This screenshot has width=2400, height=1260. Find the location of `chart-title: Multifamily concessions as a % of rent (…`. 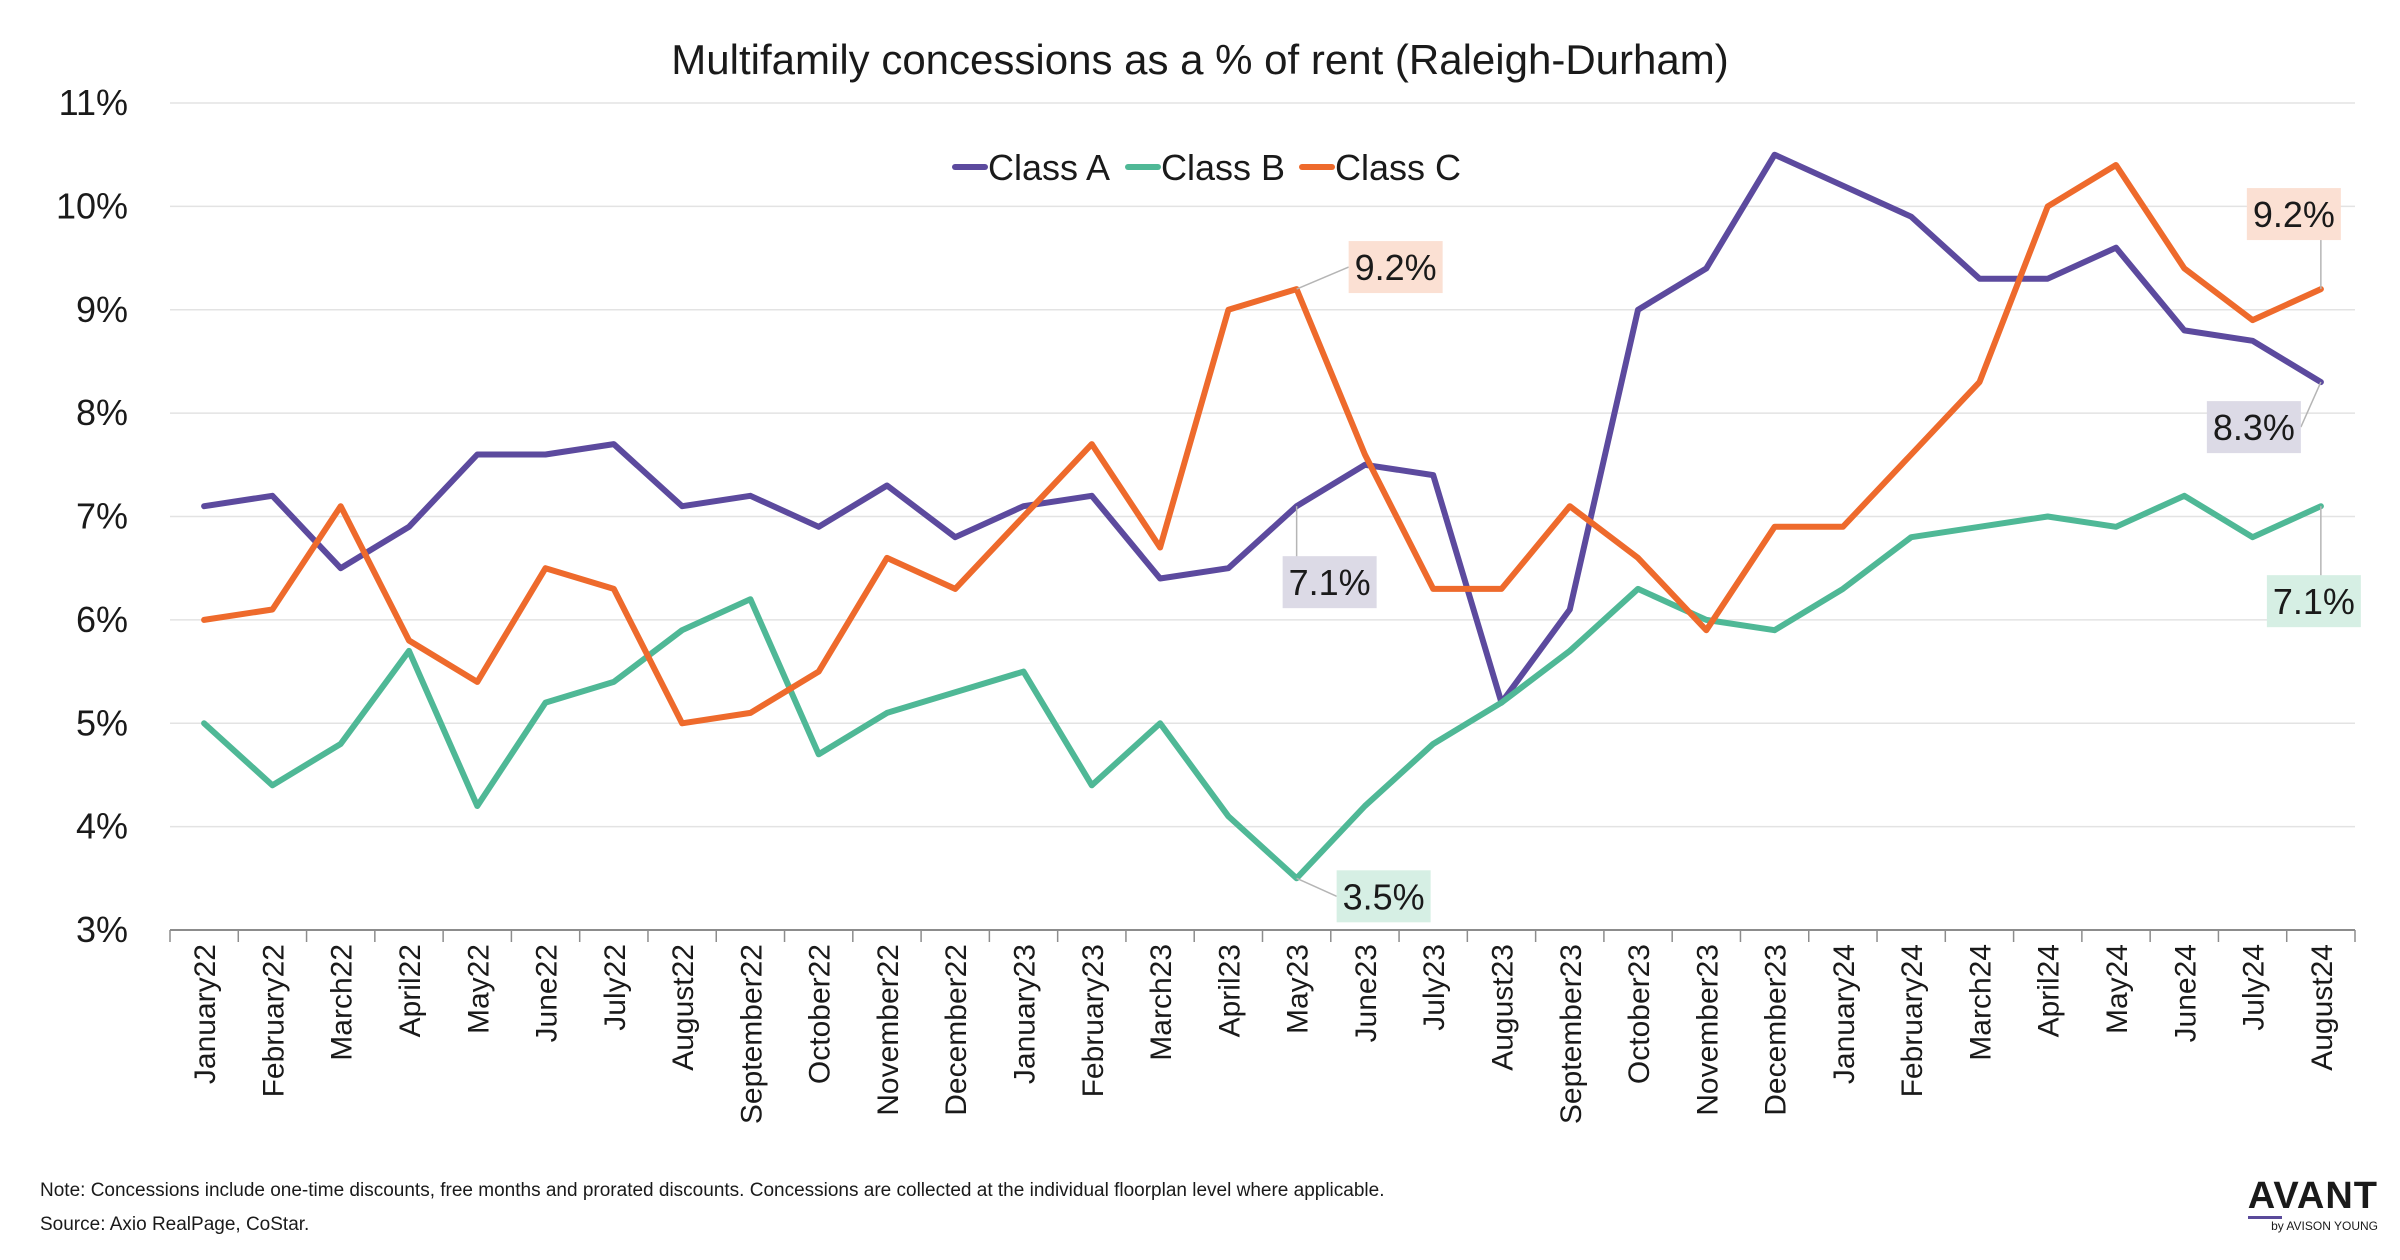

chart-title: Multifamily concessions as a % of rent (… is located at coordinates (1199, 59).